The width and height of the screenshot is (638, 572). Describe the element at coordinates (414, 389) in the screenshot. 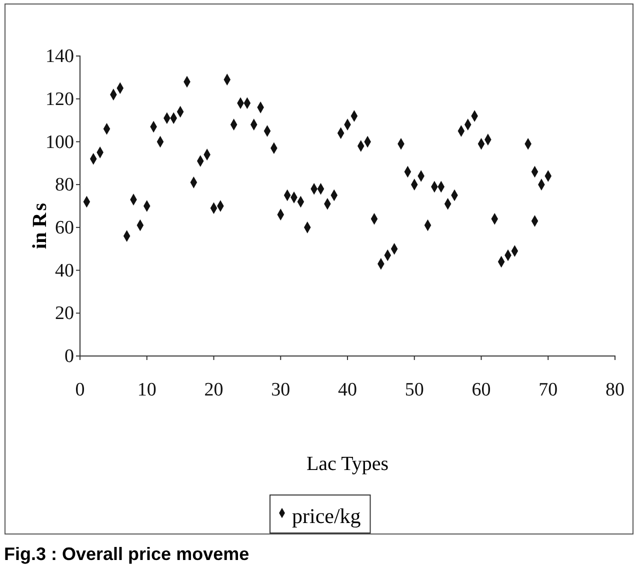

I see `x-tick-label: 50` at that location.